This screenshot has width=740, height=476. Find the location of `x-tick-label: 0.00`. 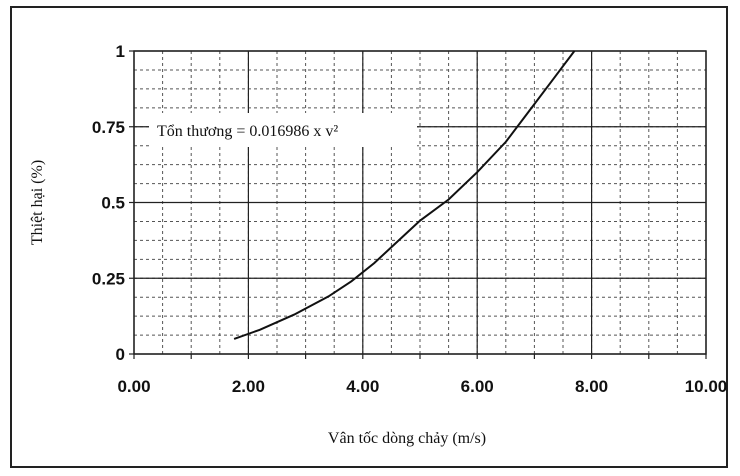

x-tick-label: 0.00 is located at coordinates (133, 386).